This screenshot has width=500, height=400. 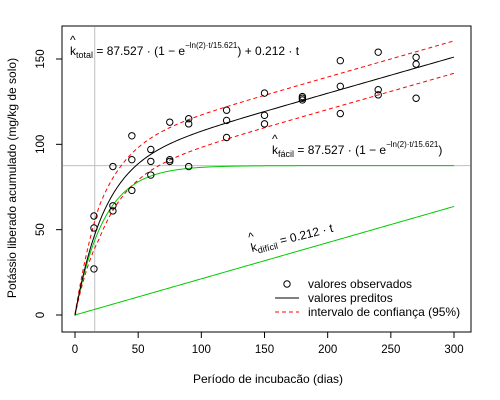 What do you see at coordinates (211, 45) in the screenshot?
I see `k-total-exp: −ln(2)·t/15.621` at bounding box center [211, 45].